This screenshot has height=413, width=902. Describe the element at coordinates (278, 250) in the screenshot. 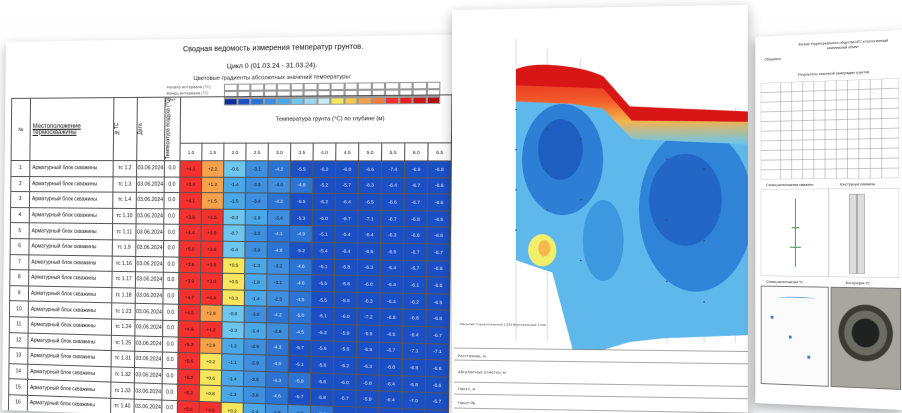

I see `temperature-cell: -4.8` at that location.